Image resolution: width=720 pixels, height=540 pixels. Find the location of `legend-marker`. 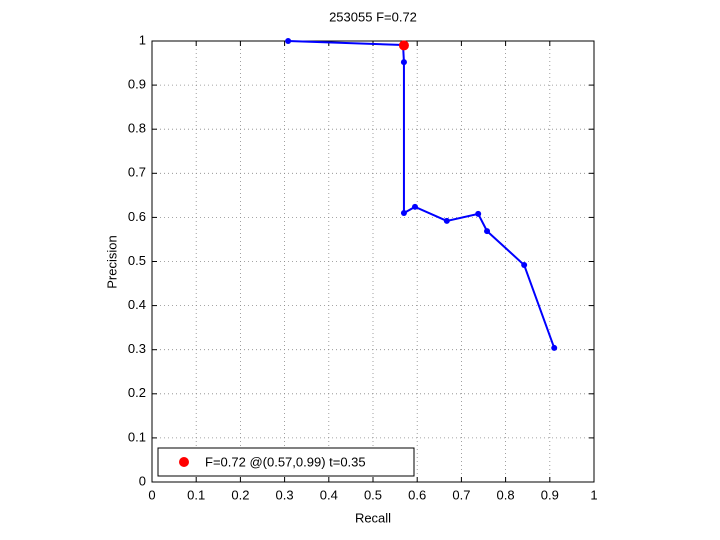

legend-marker is located at coordinates (184, 462).